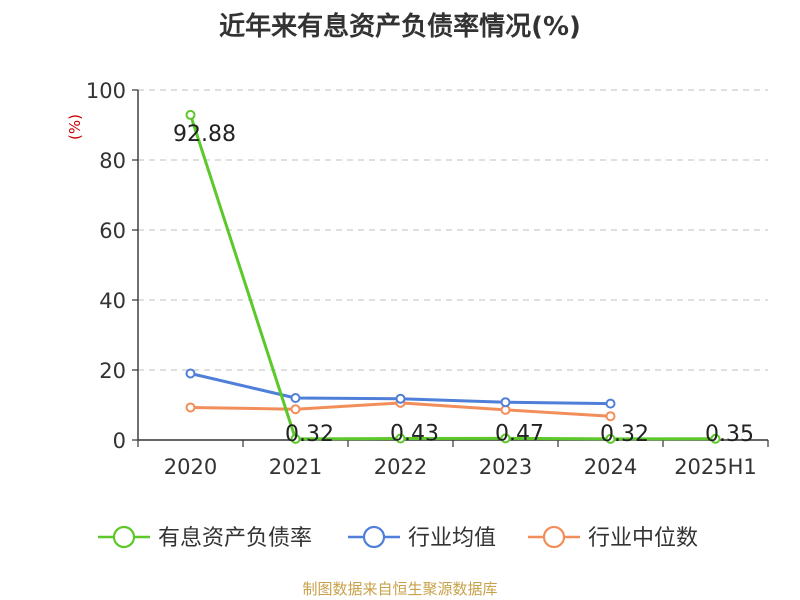  What do you see at coordinates (414, 433) in the screenshot?
I see `data-label-2: 0.43` at bounding box center [414, 433].